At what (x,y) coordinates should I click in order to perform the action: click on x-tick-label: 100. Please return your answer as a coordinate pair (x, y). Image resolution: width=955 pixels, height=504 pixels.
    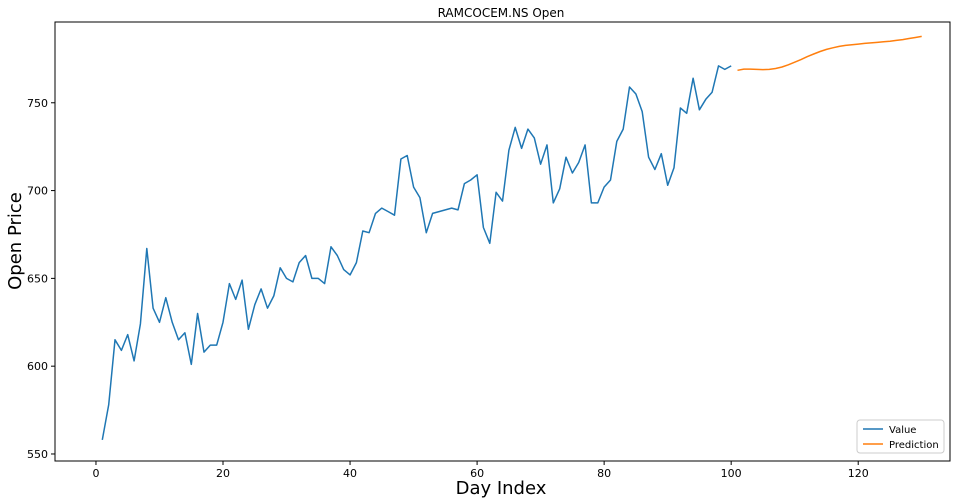
    Looking at the image, I should click on (731, 473).